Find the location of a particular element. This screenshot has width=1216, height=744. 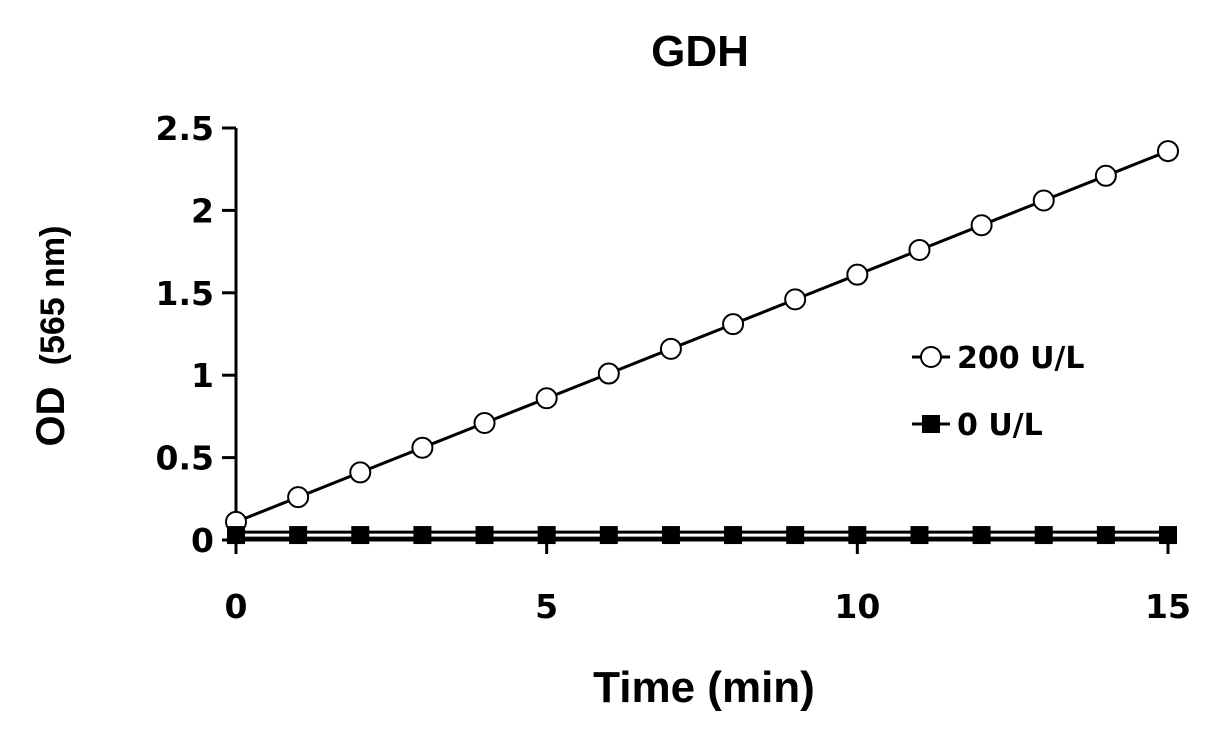

chart-title: GDH is located at coordinates (700, 51).